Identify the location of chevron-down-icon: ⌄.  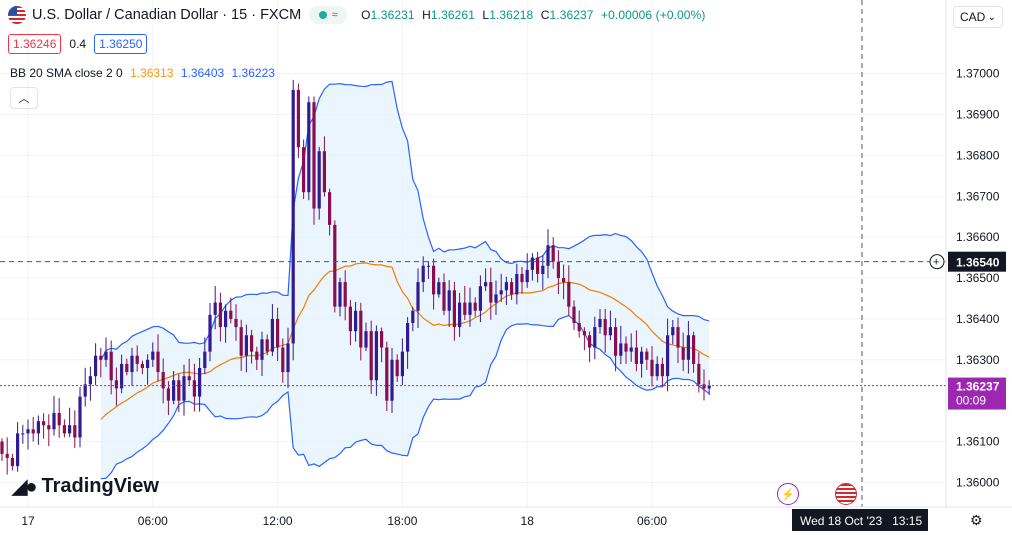
(991, 17).